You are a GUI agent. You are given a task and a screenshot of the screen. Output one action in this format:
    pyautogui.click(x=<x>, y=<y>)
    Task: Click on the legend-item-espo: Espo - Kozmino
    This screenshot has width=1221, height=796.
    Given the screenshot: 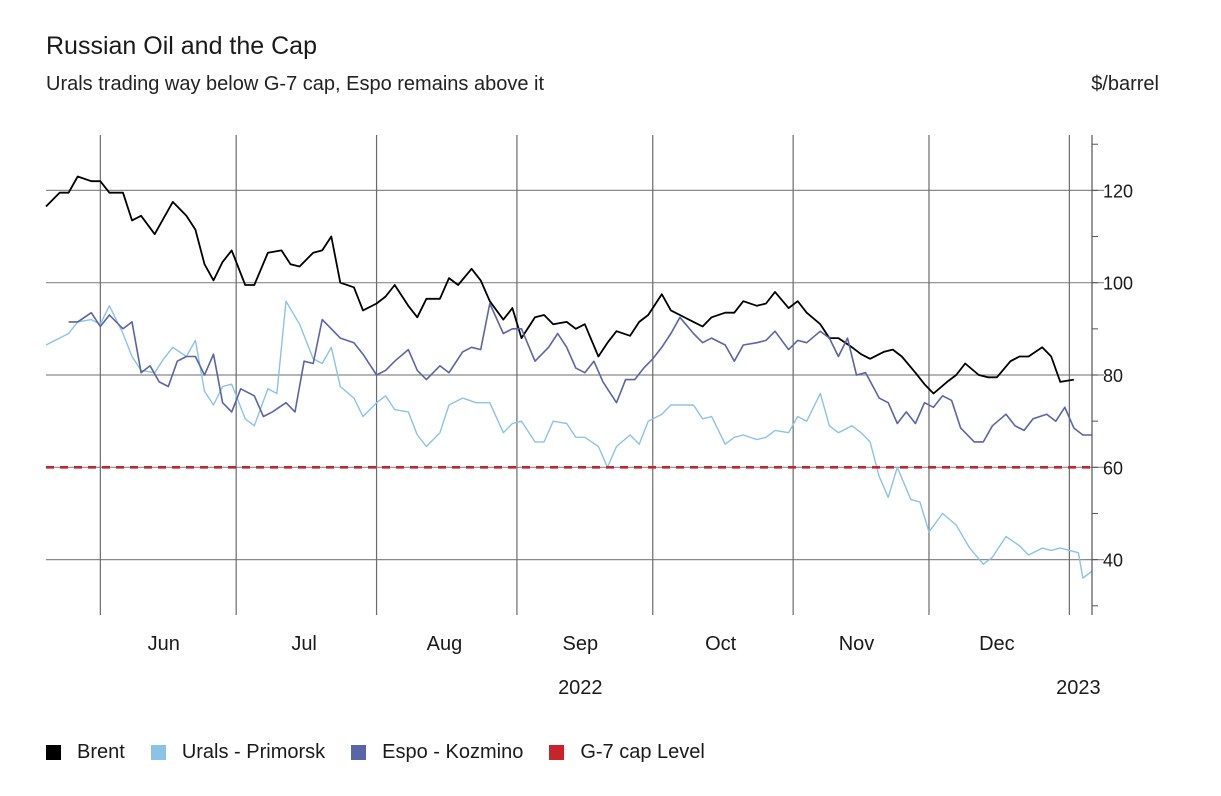 What is the action you would take?
    pyautogui.click(x=437, y=752)
    